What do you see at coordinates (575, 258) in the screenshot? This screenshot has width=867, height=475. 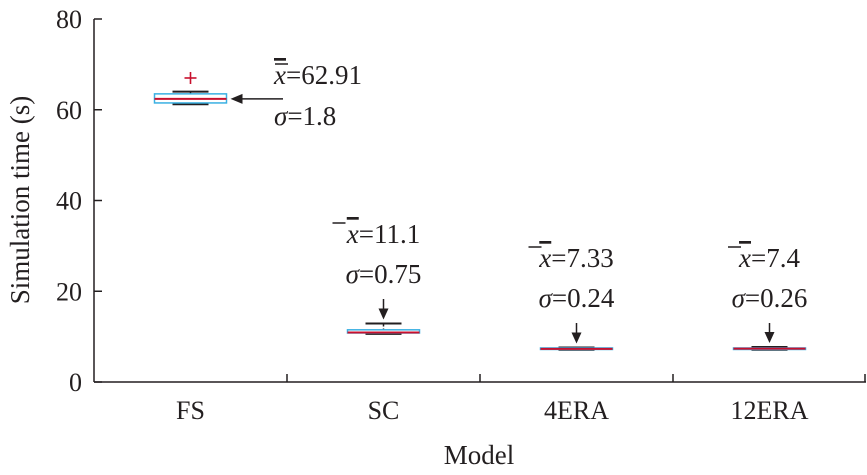 I see `mean-annotation: x=7.33` at bounding box center [575, 258].